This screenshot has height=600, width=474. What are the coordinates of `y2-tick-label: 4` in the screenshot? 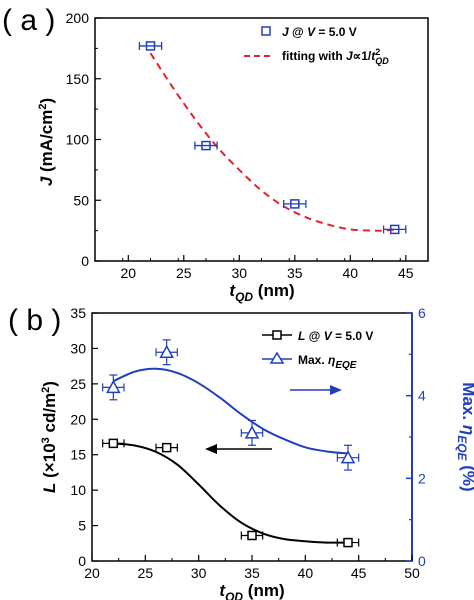 It's located at (422, 396).